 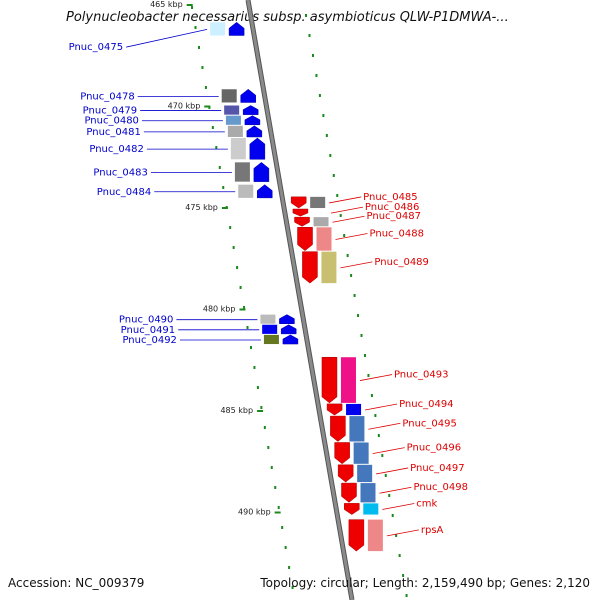 What do you see at coordinates (426, 404) in the screenshot?
I see `gene-label-Pnuc_0494: Pnuc_0494` at bounding box center [426, 404].